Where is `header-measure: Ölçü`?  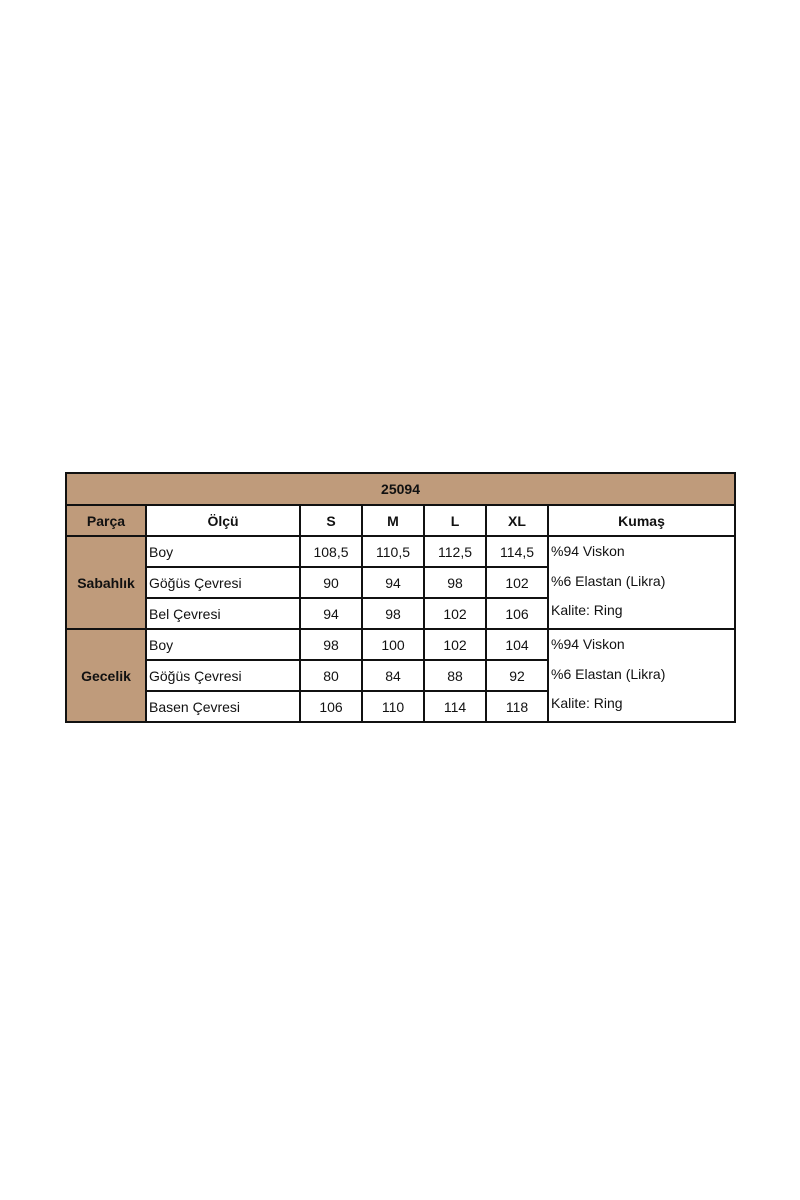 header-measure: Ölçü is located at coordinates (223, 520).